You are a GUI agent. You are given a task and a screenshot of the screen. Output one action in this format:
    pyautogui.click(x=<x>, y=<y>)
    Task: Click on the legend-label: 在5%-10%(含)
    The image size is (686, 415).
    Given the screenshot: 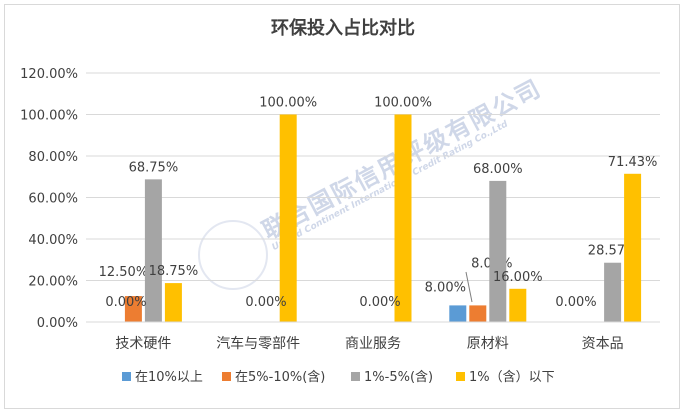 What is the action you would take?
    pyautogui.click(x=280, y=377)
    